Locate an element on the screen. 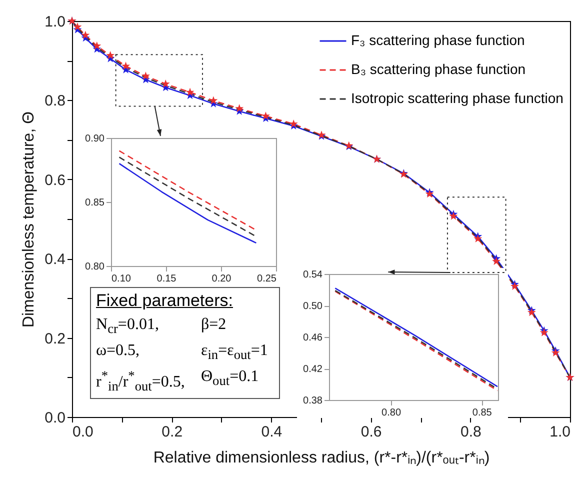 The image size is (575, 479). y-tick-label: 0.85 is located at coordinates (95, 203).